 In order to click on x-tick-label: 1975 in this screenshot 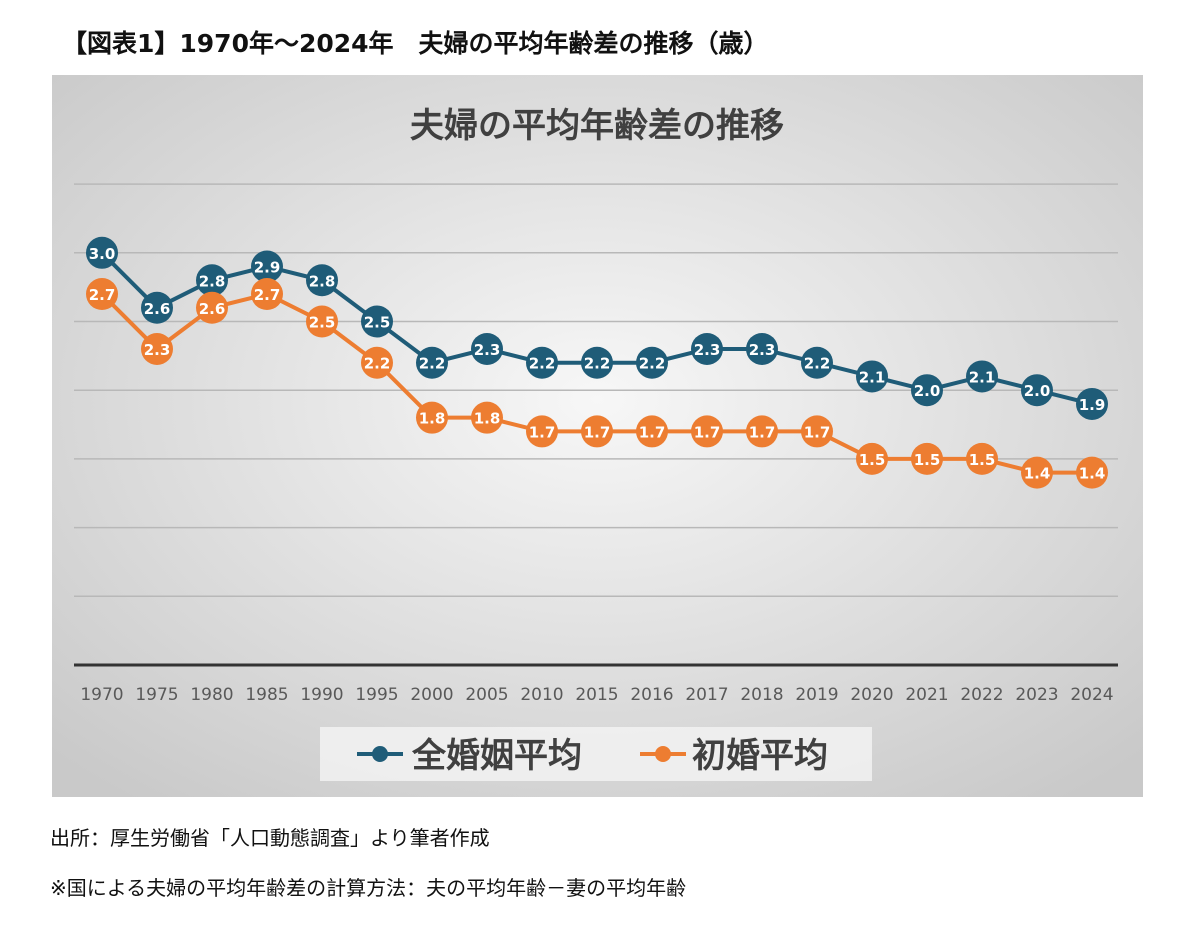, I will do `click(156, 695)`.